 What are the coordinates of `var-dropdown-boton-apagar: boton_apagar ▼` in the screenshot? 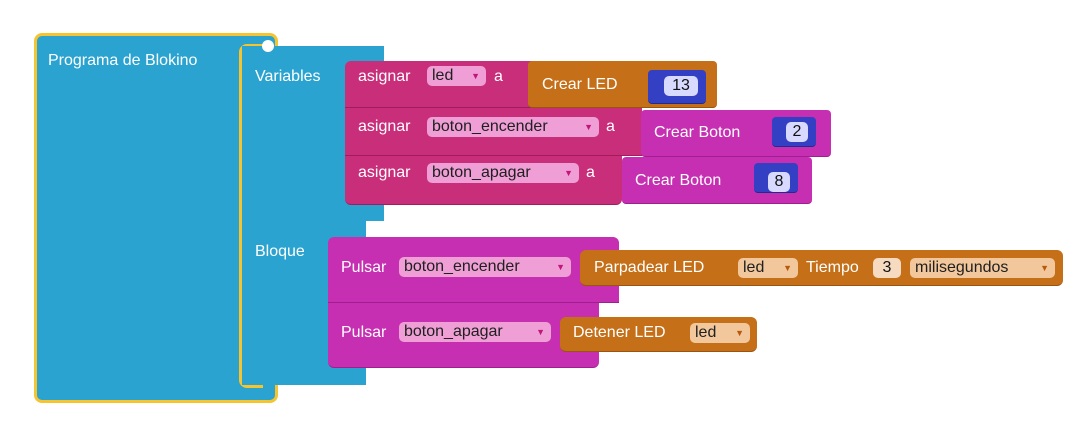 It's located at (503, 173).